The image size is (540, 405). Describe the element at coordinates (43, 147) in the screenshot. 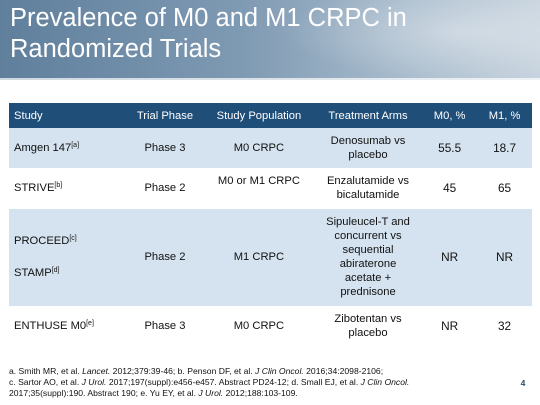

I see `study-name: Amgen 147` at that location.